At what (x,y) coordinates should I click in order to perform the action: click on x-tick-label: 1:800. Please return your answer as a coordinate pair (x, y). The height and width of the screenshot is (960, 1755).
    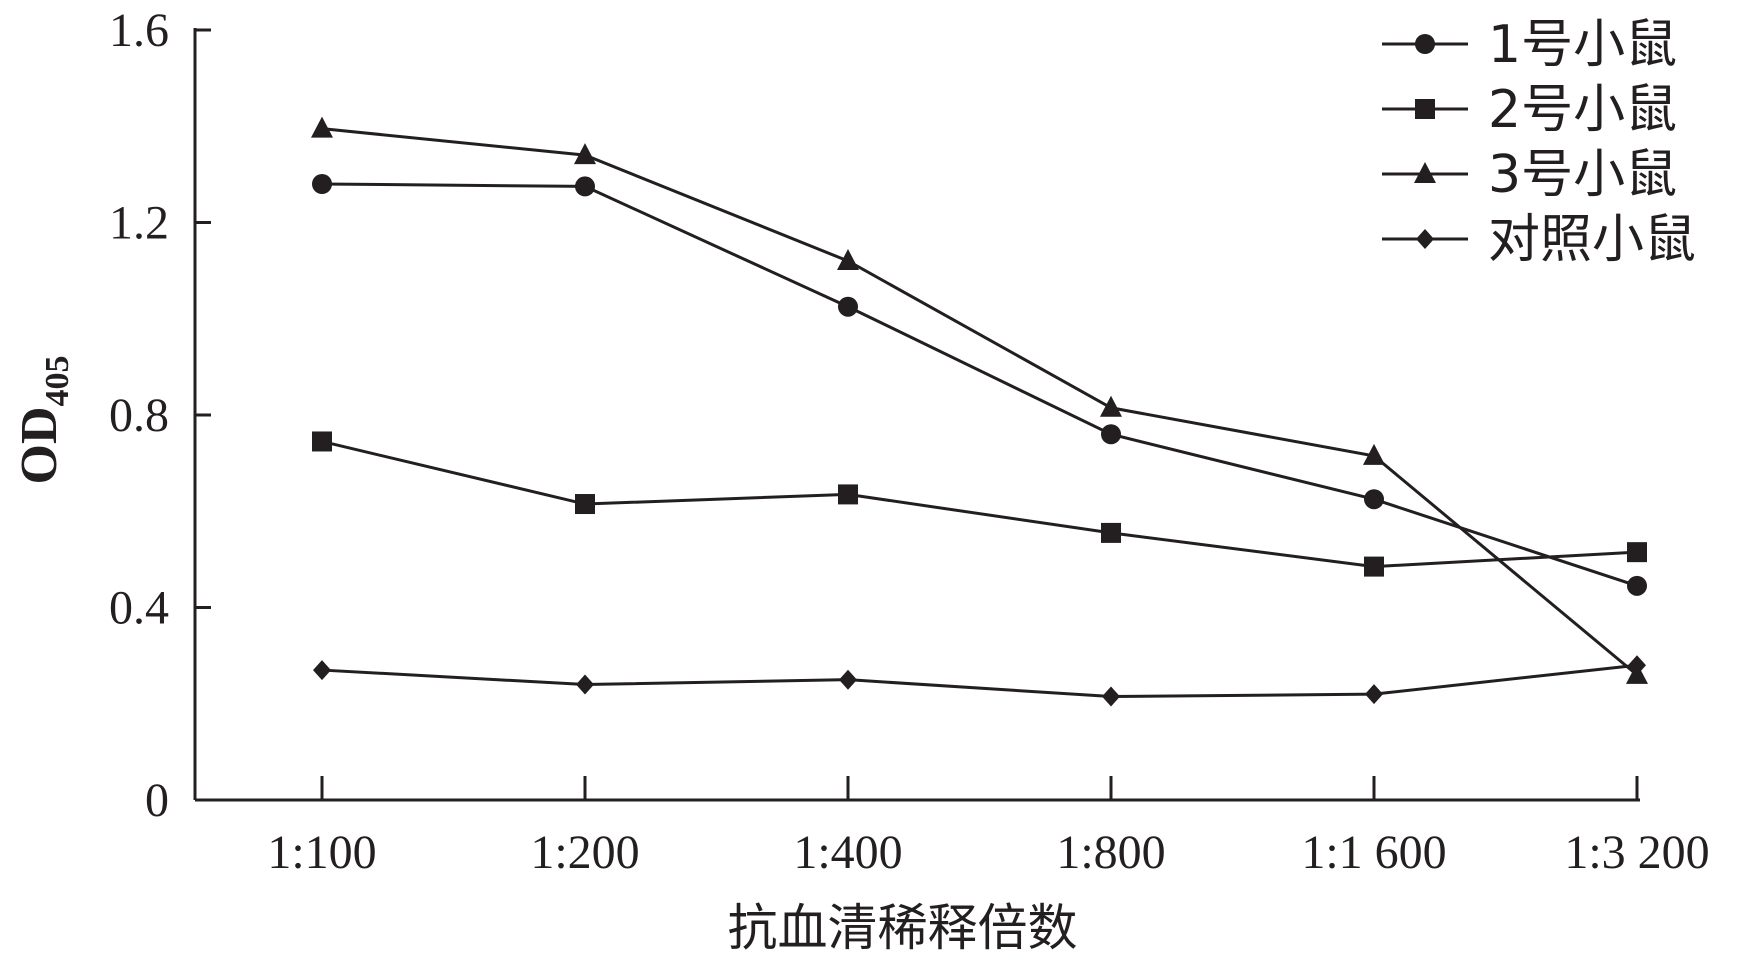
    Looking at the image, I should click on (1110, 852).